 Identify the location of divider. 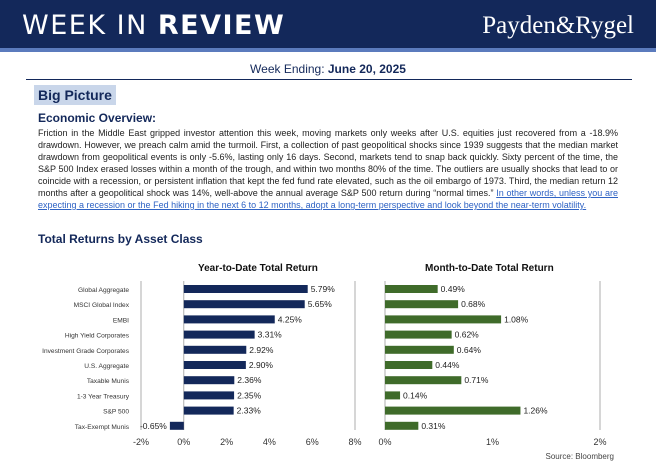
(329, 79).